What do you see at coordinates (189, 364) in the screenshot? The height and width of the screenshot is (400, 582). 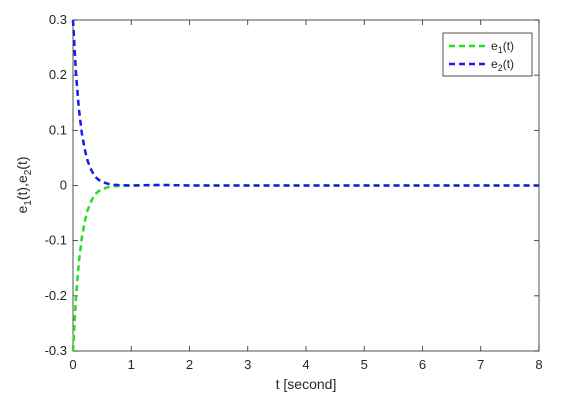 I see `x-tick-label: 2` at bounding box center [189, 364].